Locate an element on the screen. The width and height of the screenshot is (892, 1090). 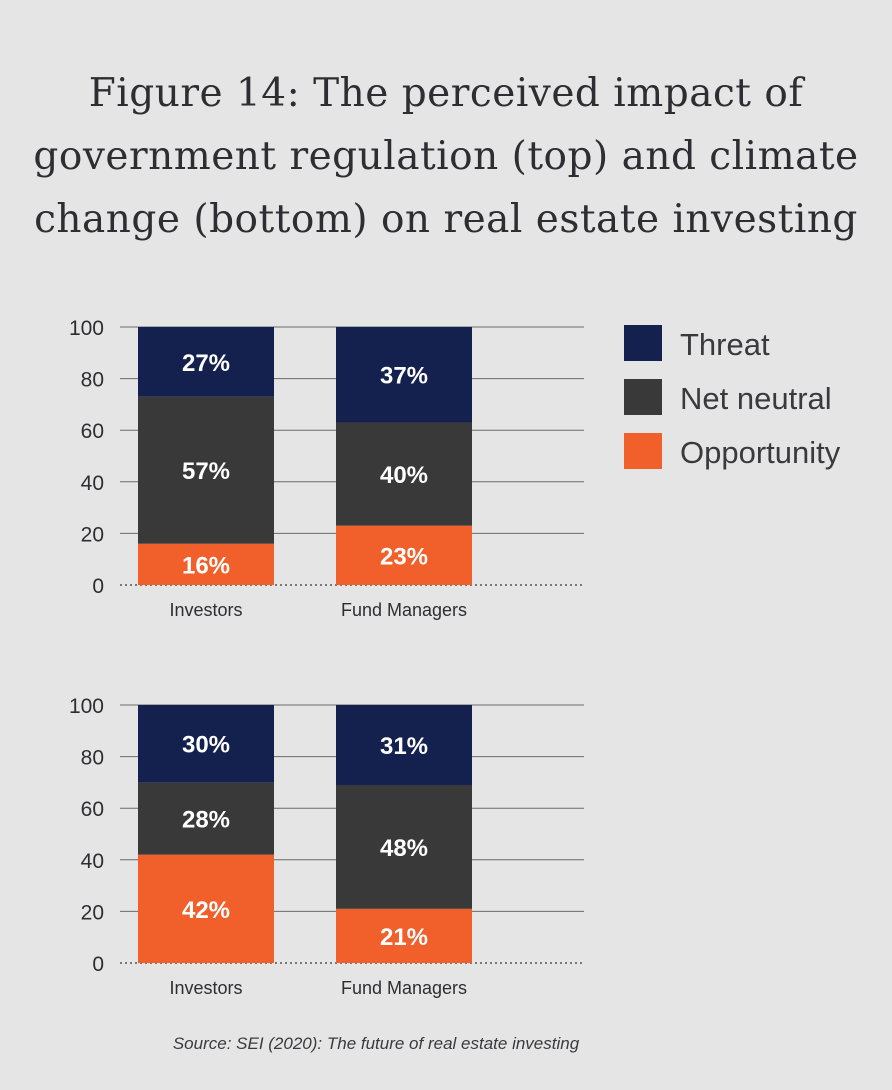
legend-label-opportunity: Opportunity is located at coordinates (760, 452).